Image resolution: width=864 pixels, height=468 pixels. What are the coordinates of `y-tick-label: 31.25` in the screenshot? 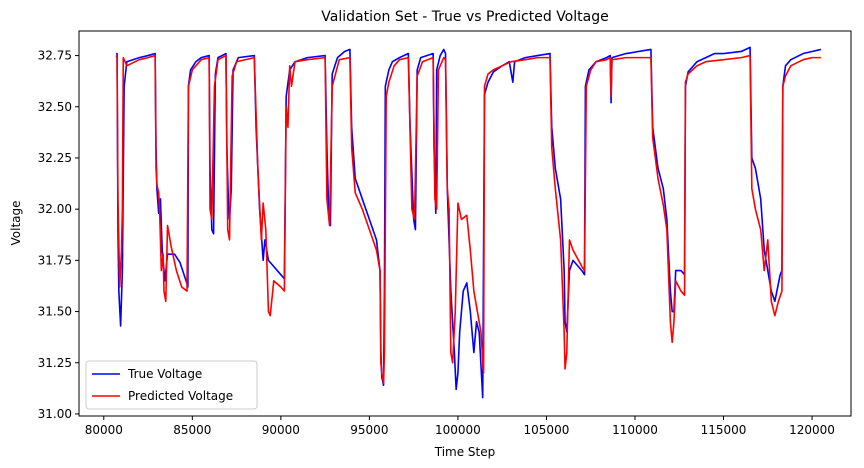 It's located at (55, 363).